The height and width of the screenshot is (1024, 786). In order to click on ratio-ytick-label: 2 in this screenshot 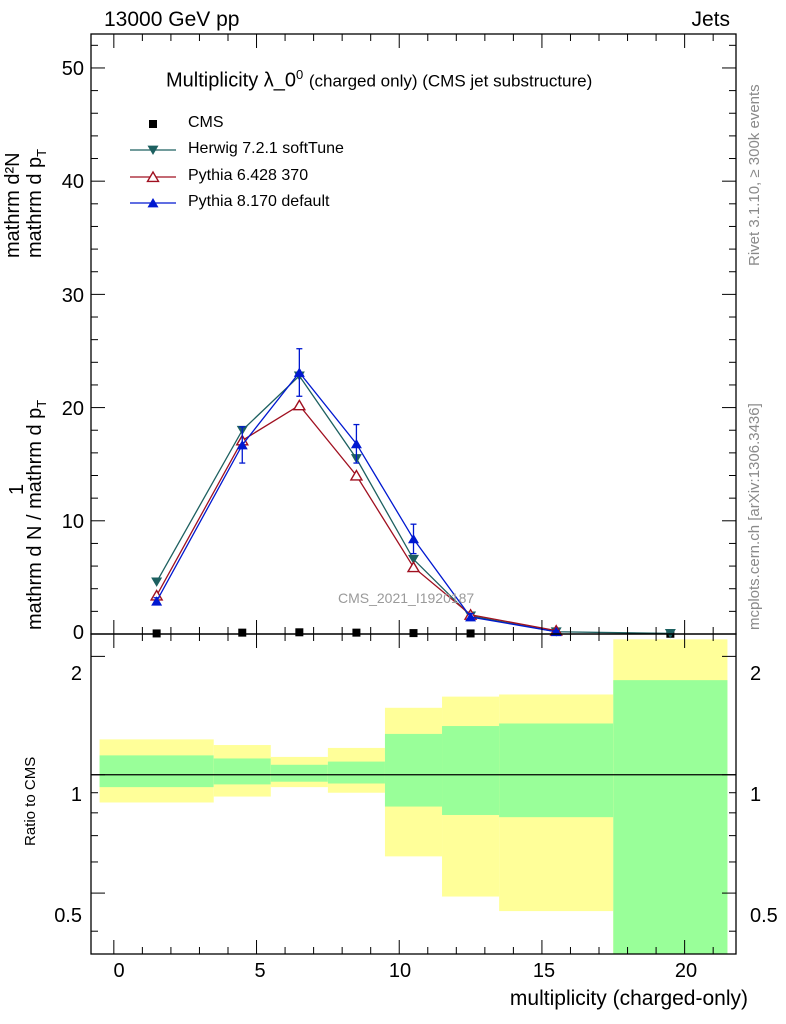, I will do `click(76, 674)`.